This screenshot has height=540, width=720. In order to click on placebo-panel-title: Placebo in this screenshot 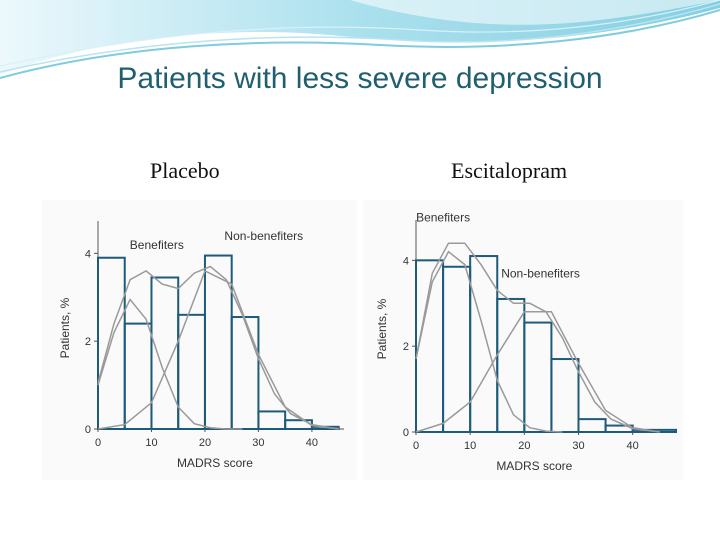, I will do `click(185, 170)`.